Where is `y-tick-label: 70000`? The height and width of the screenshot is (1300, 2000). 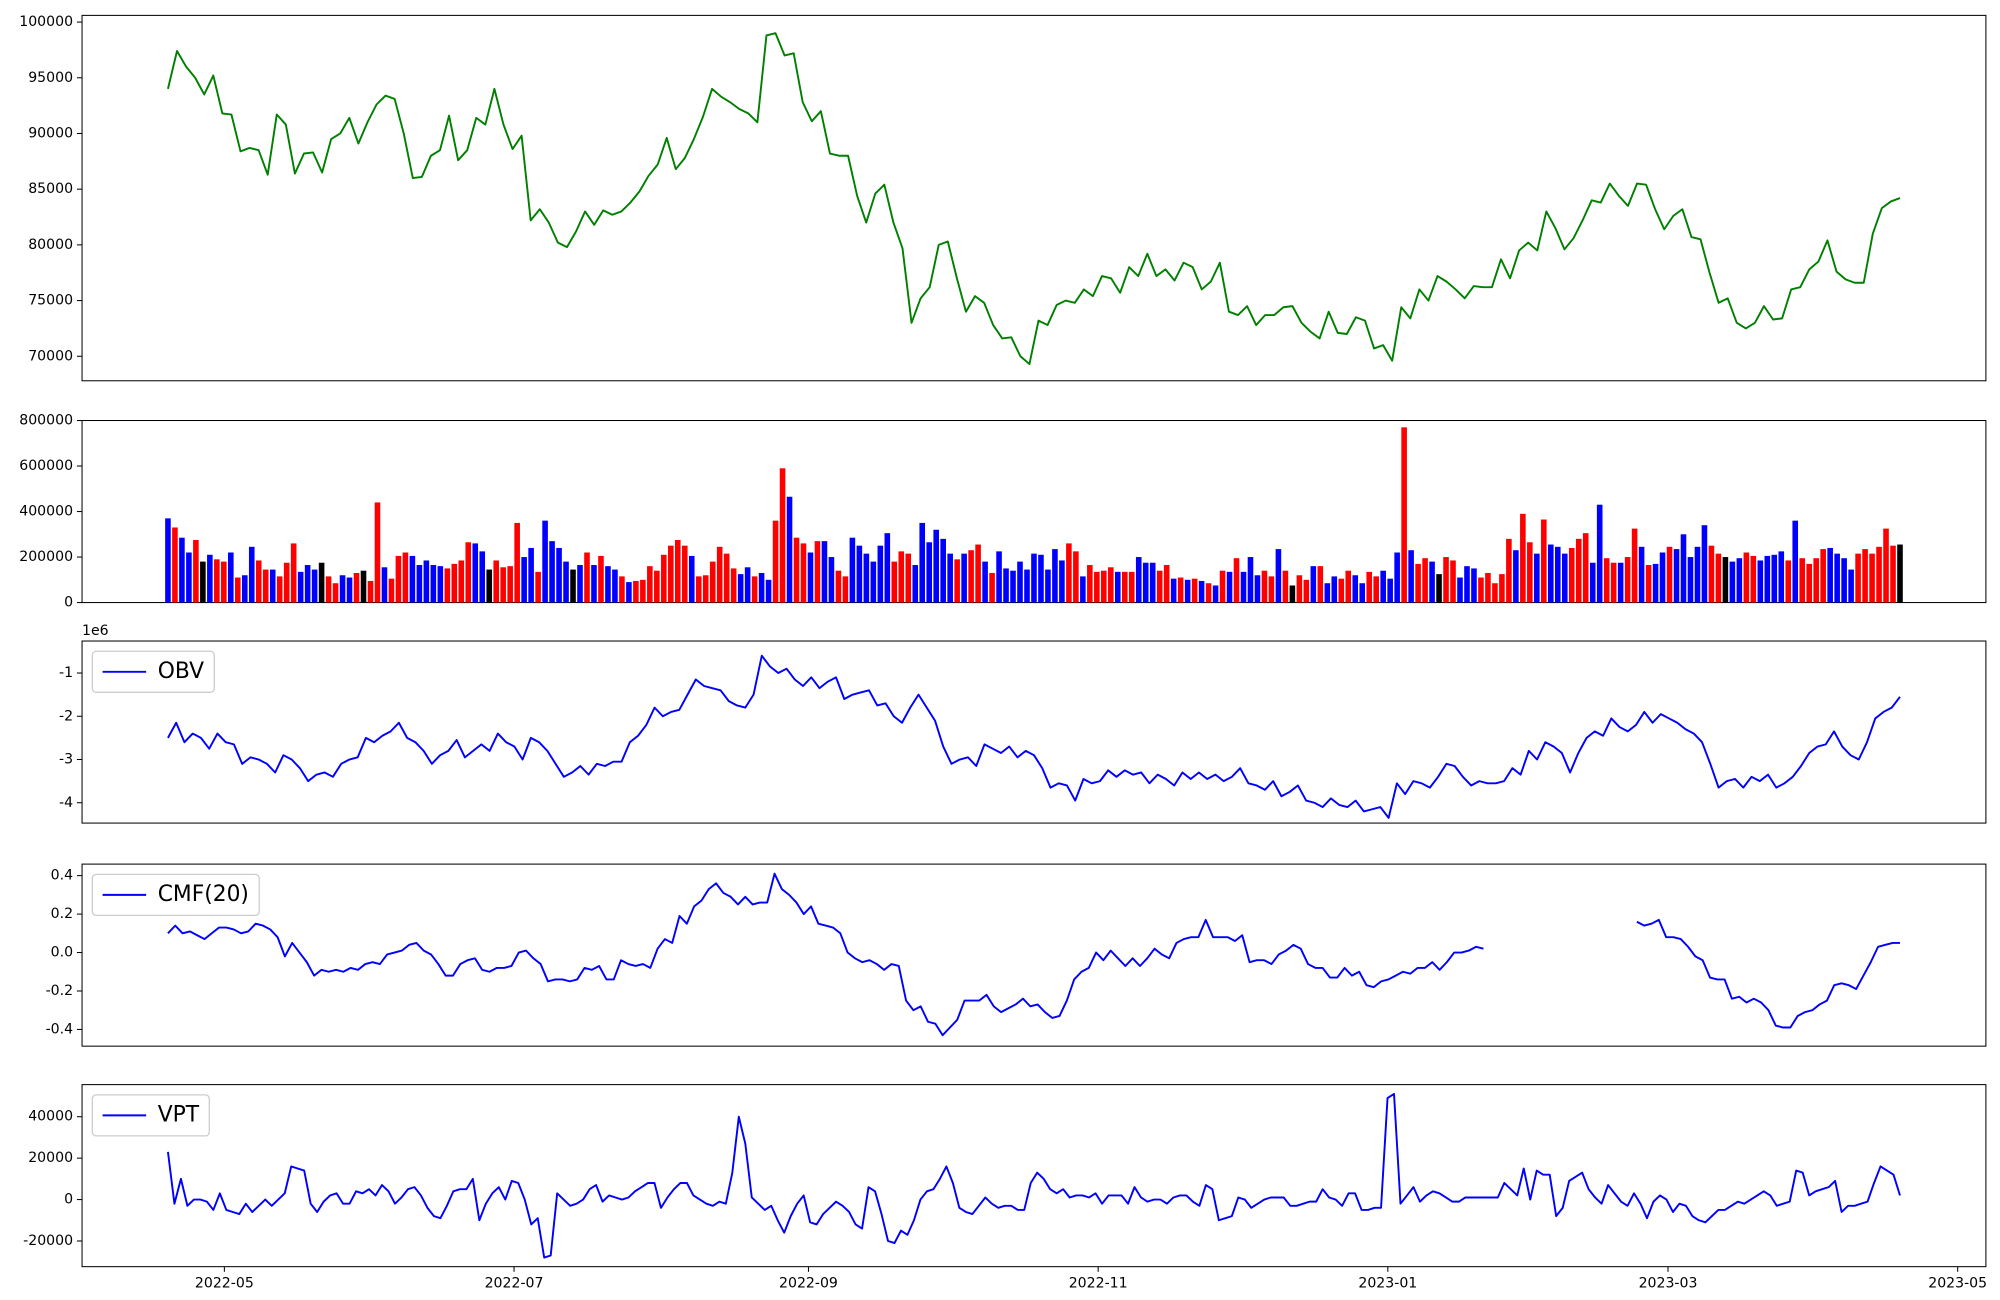
y-tick-label: 70000 is located at coordinates (50, 356).